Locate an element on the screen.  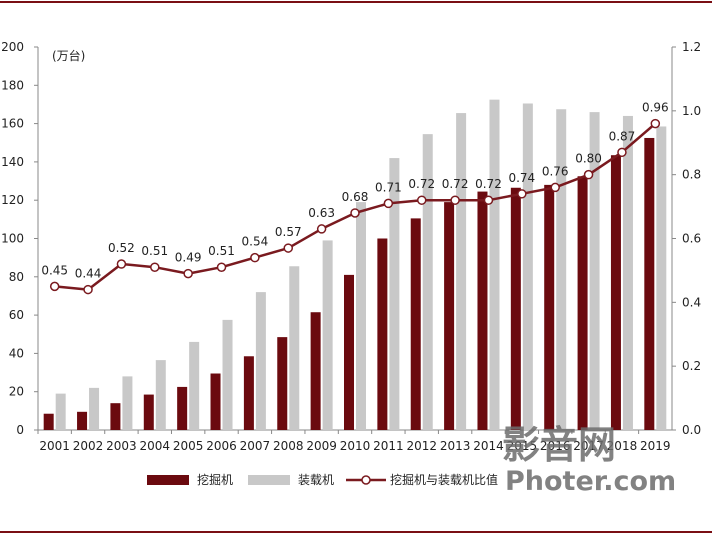
right-tick-label: 1.2 is located at coordinates (691, 47).